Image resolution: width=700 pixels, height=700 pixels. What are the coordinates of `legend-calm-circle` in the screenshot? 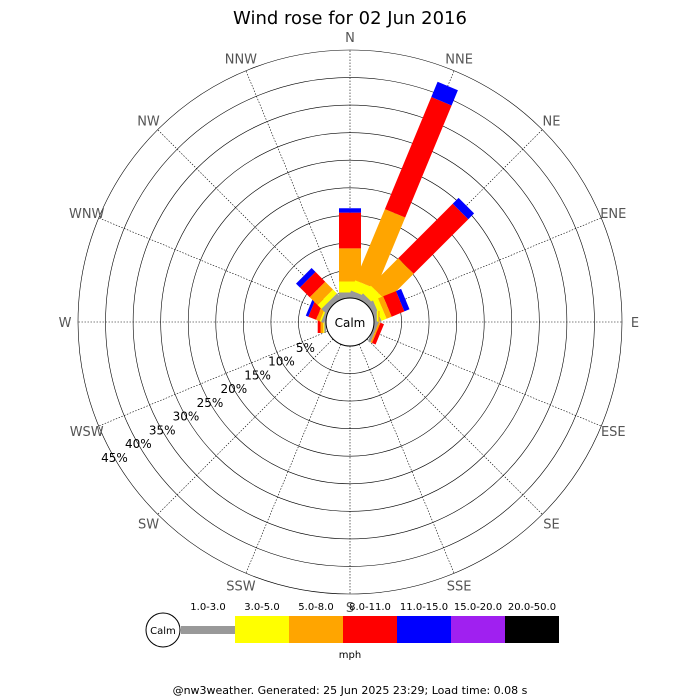 It's located at (163, 630).